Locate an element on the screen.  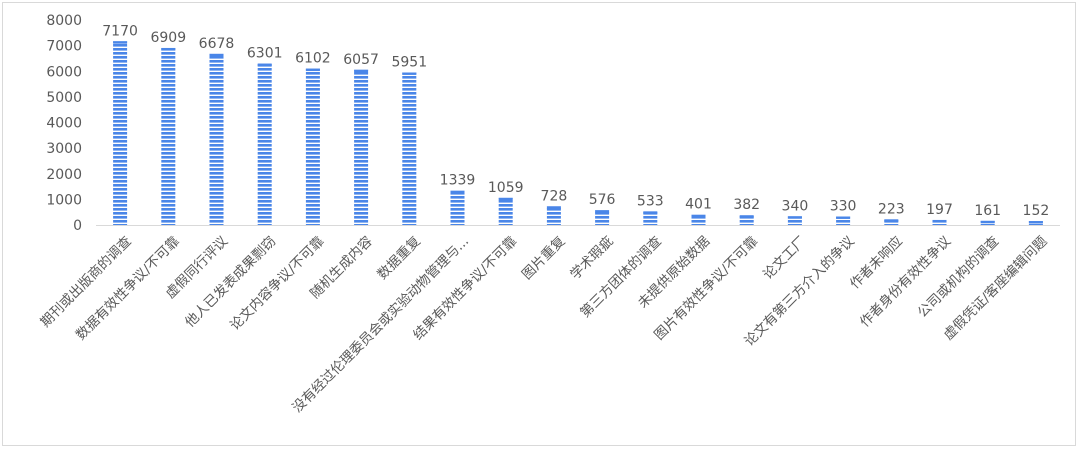
x-tick-label: 公司或机构的调查 is located at coordinates (959, 277).